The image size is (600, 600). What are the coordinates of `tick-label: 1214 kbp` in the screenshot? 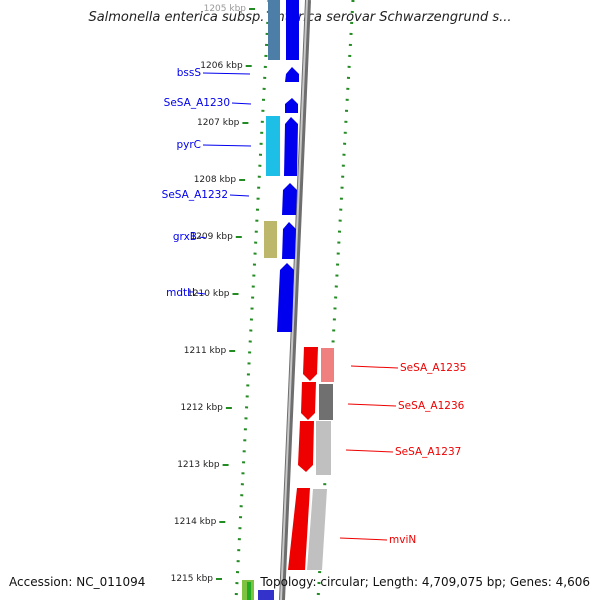 It's located at (195, 522).